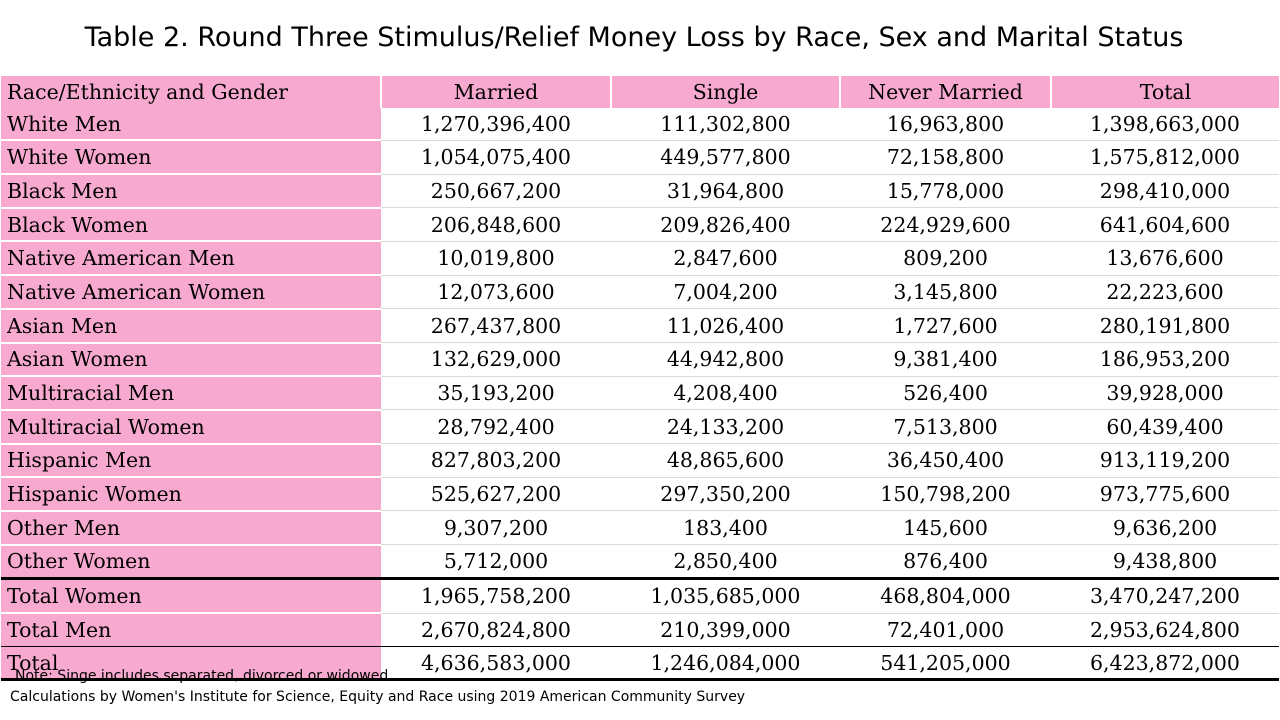 The width and height of the screenshot is (1280, 720). Describe the element at coordinates (191, 595) in the screenshot. I see `row-label: Total Women` at that location.